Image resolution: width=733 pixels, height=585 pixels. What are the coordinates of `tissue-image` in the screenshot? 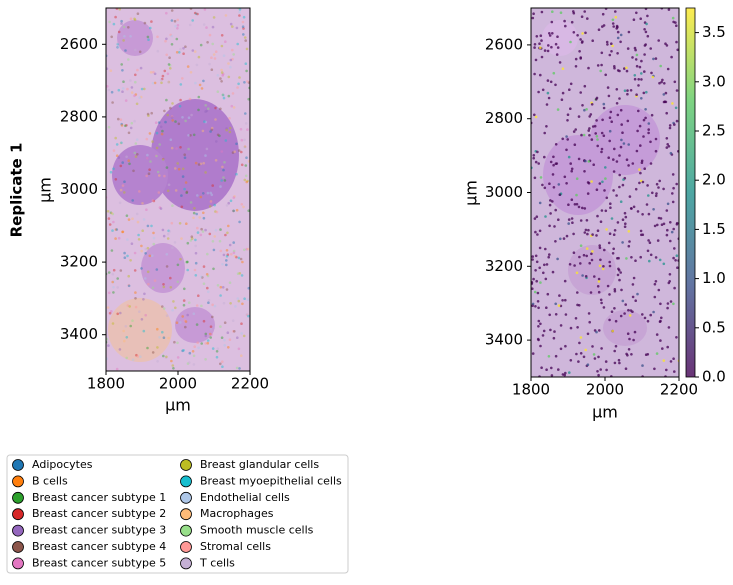 It's located at (178, 189).